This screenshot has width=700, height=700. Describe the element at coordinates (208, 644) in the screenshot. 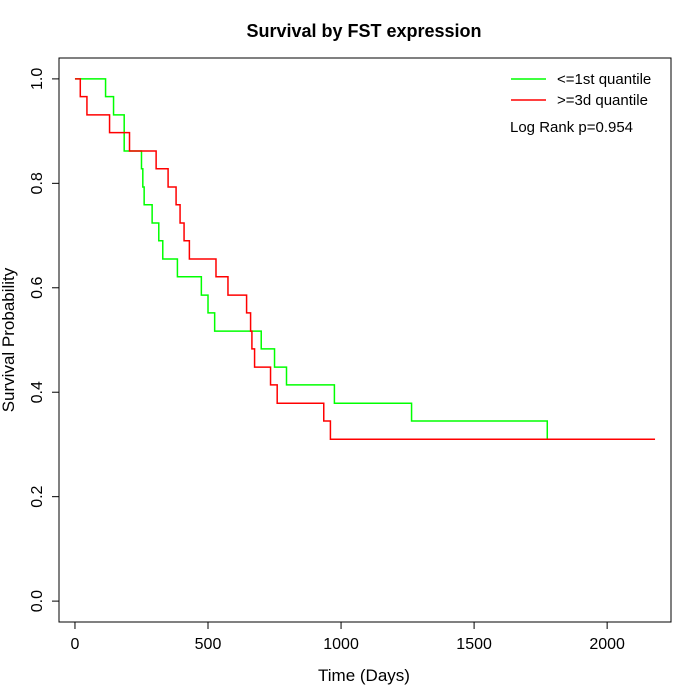

I see `x-tick-label: 500` at that location.